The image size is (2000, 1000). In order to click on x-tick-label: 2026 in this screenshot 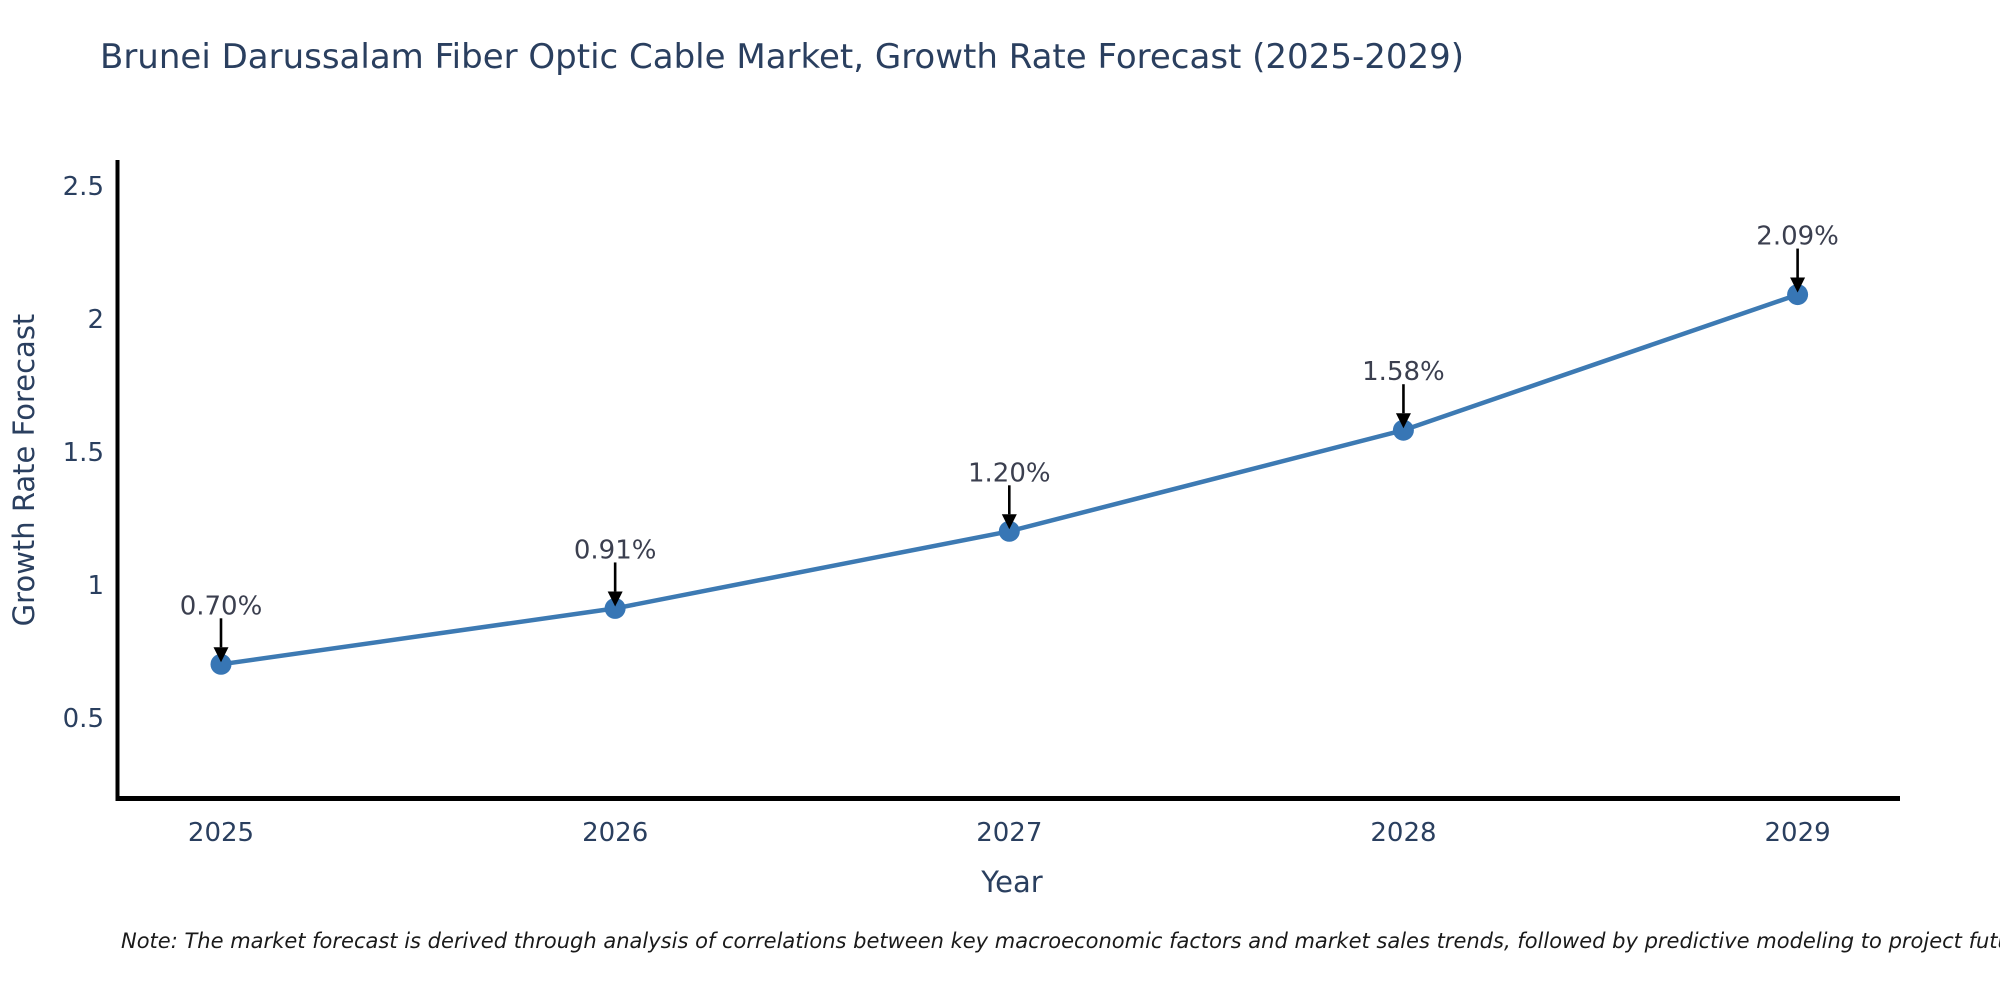, I will do `click(615, 833)`.